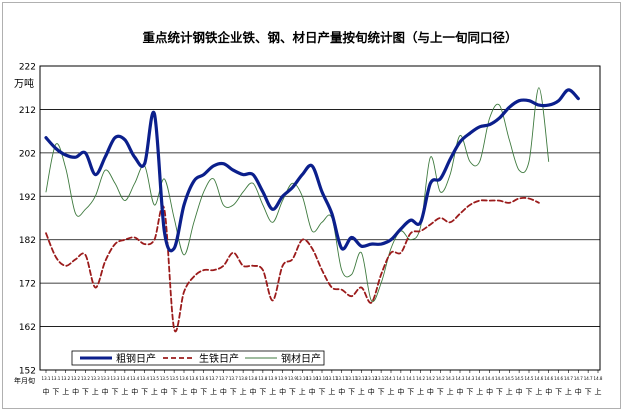 Image resolution: width=623 pixels, height=415 pixels. I want to click on legend-label-pig-iron: 生铁日产, so click(219, 358).